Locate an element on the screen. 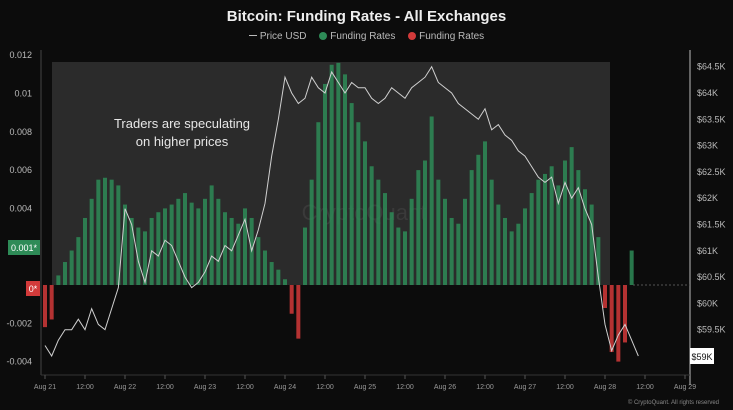 The height and width of the screenshot is (410, 733). legend-funding-positive: Funding Rates is located at coordinates (357, 36).